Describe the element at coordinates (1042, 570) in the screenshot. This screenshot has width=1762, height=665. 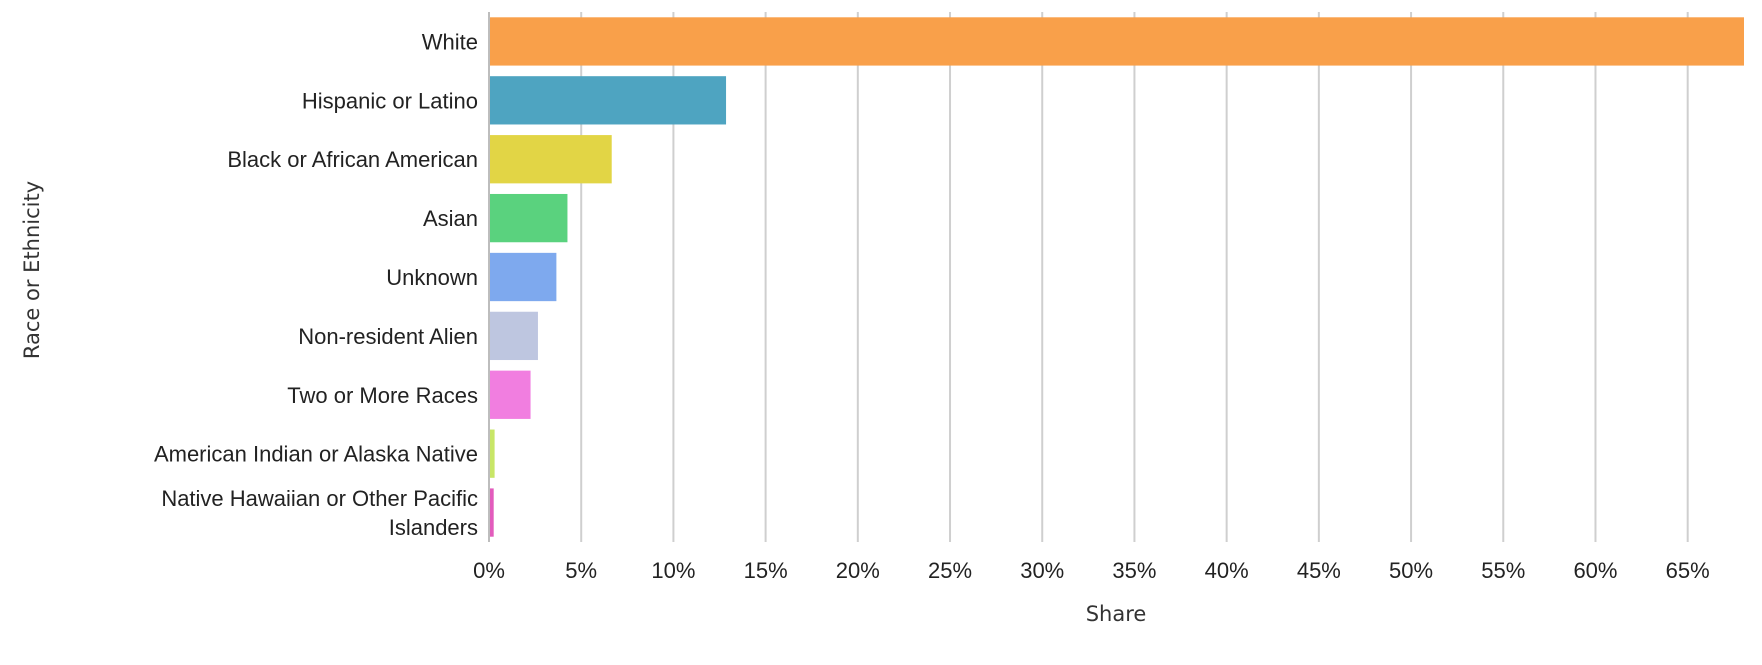
I see `x-tick-label-30: 30%` at that location.